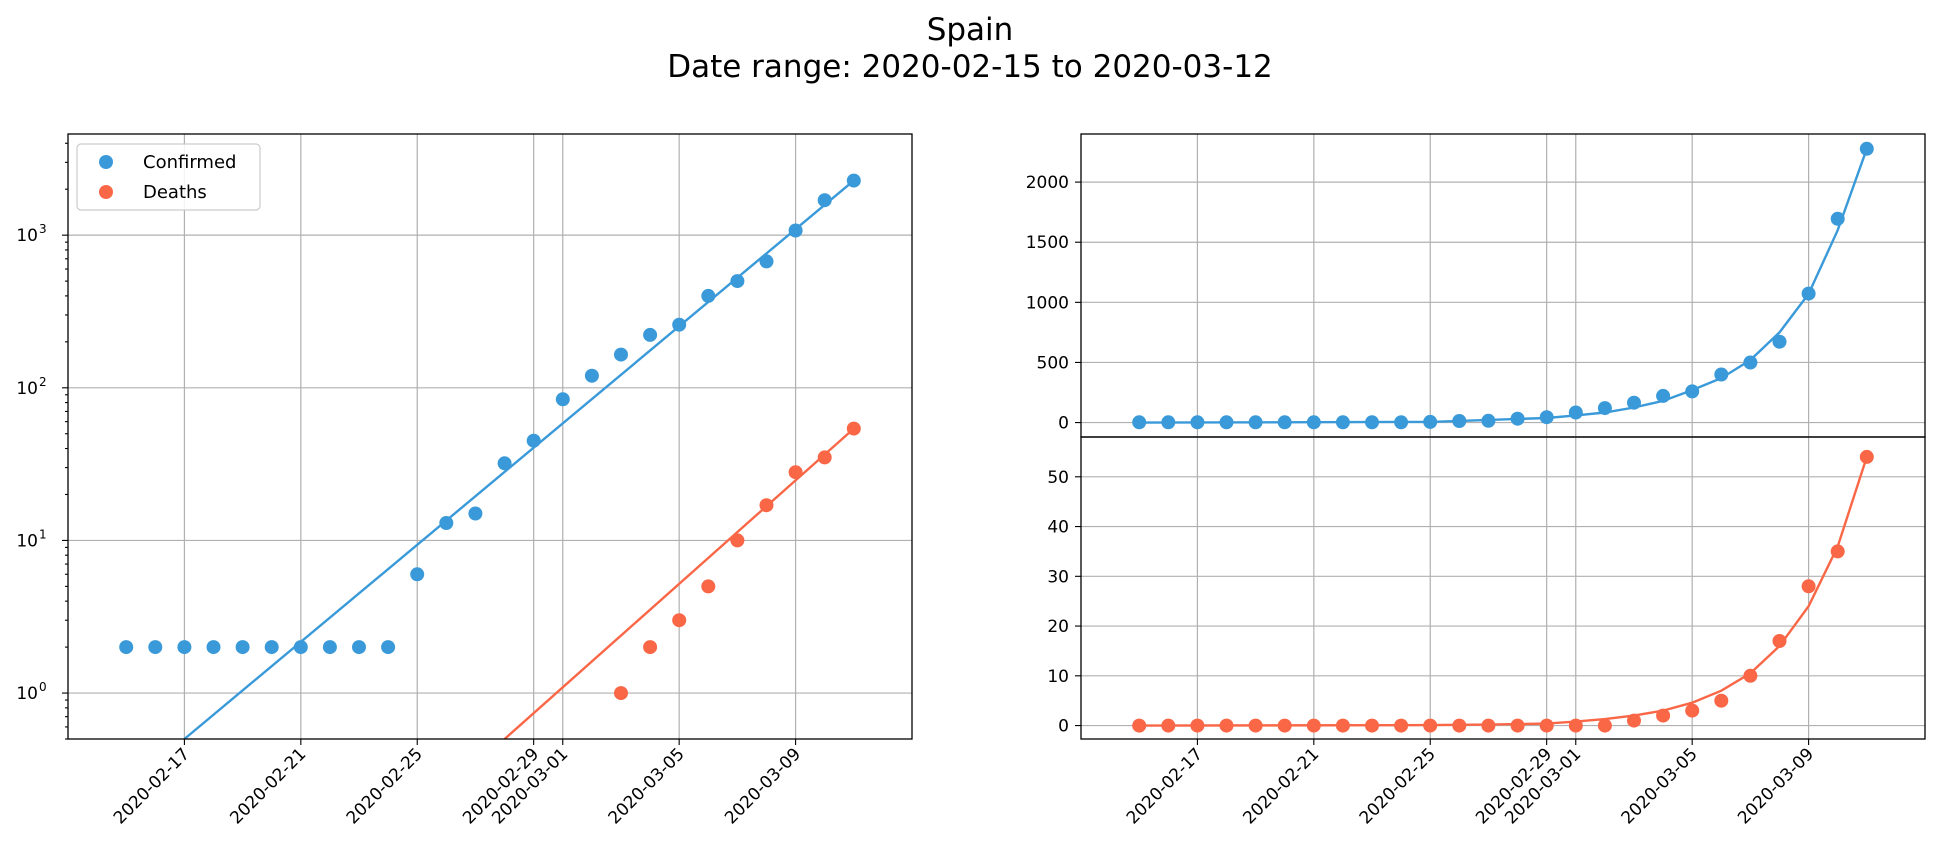 The height and width of the screenshot is (868, 1941). Describe the element at coordinates (970, 67) in the screenshot. I see `figure-subtitle: Date range: 2020-02-15 to 2020-03-12` at that location.